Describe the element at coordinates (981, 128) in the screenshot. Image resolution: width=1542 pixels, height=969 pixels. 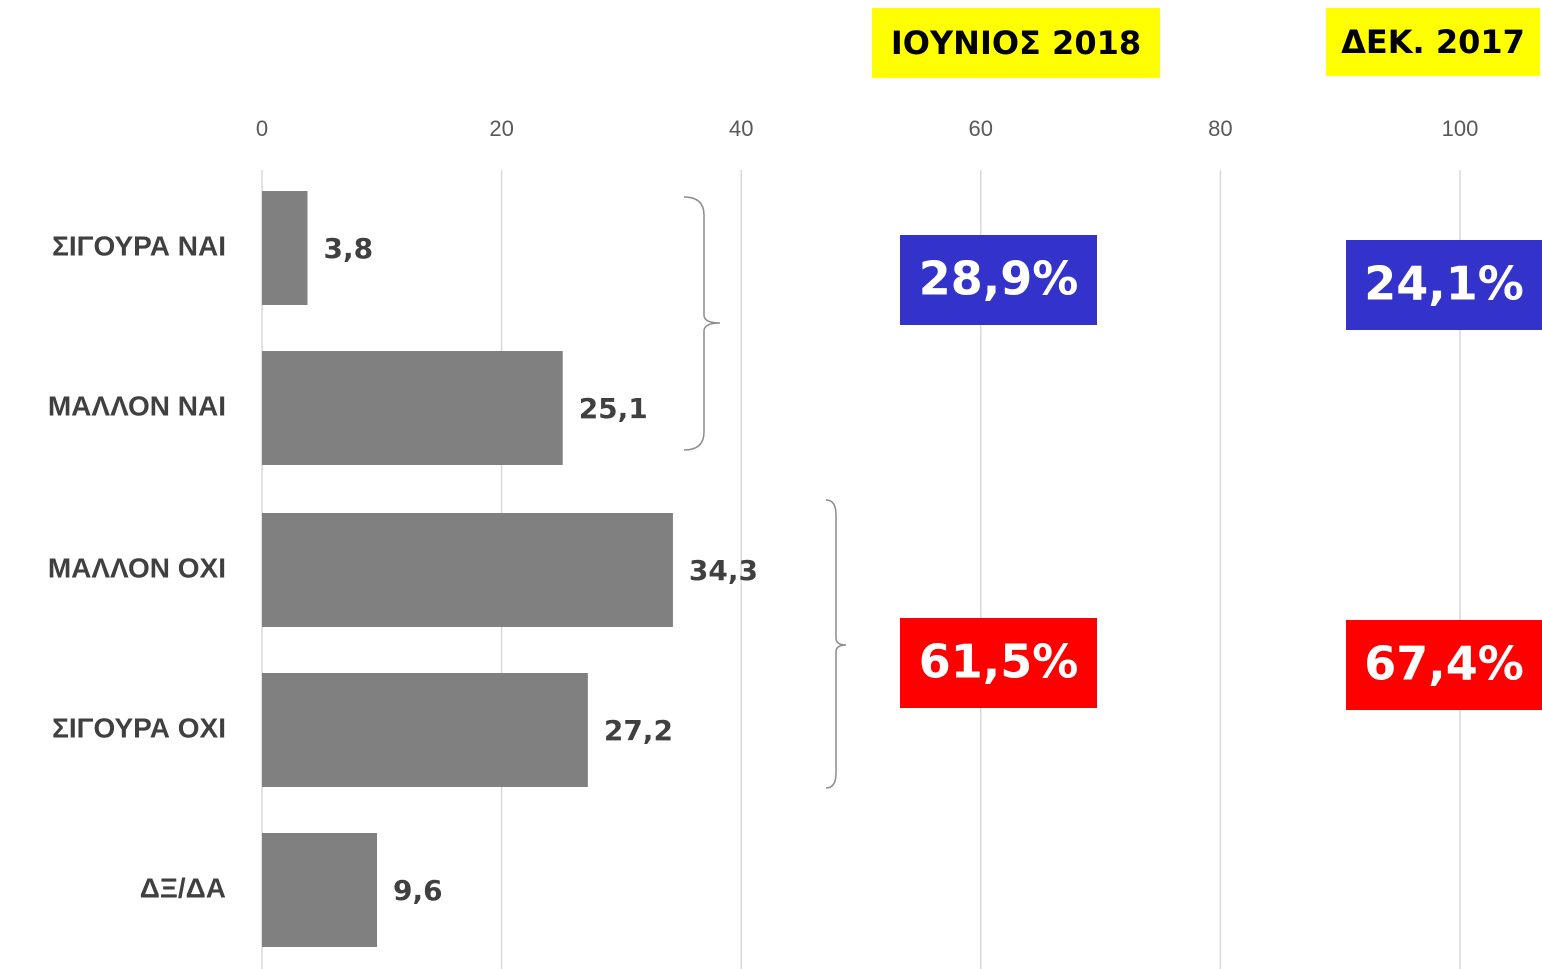
I see `x-tick-label: 60` at that location.